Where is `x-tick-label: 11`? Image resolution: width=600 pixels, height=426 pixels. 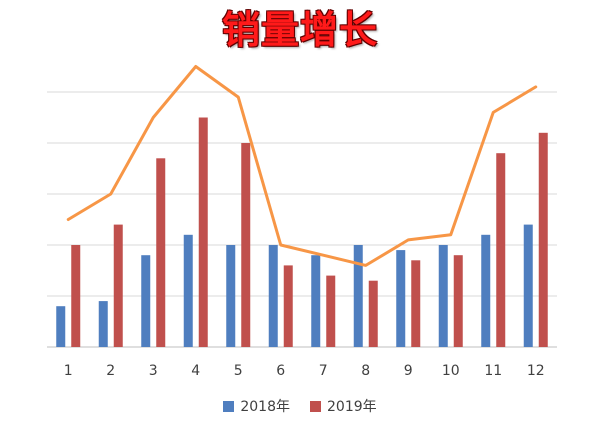 x-tick-label: 11 is located at coordinates (493, 371).